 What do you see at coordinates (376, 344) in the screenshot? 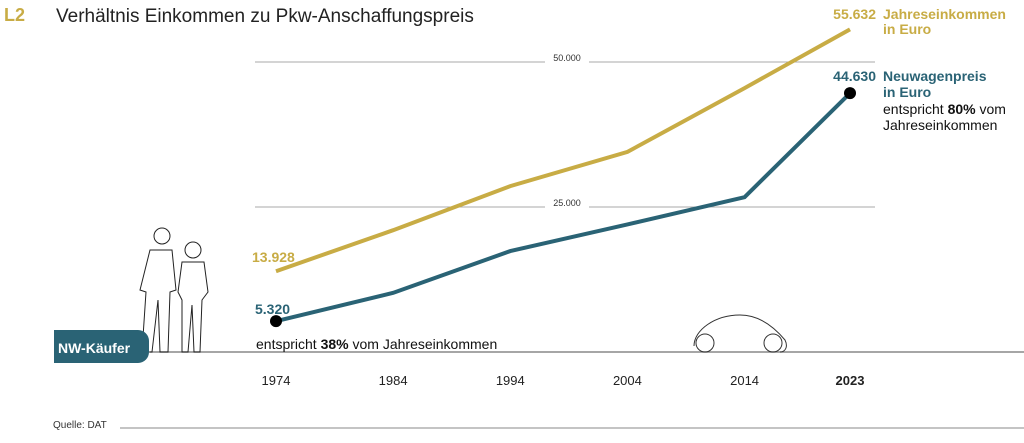
I see `start-ratio-annotation: entspricht 38% vom Jahreseinkommen` at bounding box center [376, 344].